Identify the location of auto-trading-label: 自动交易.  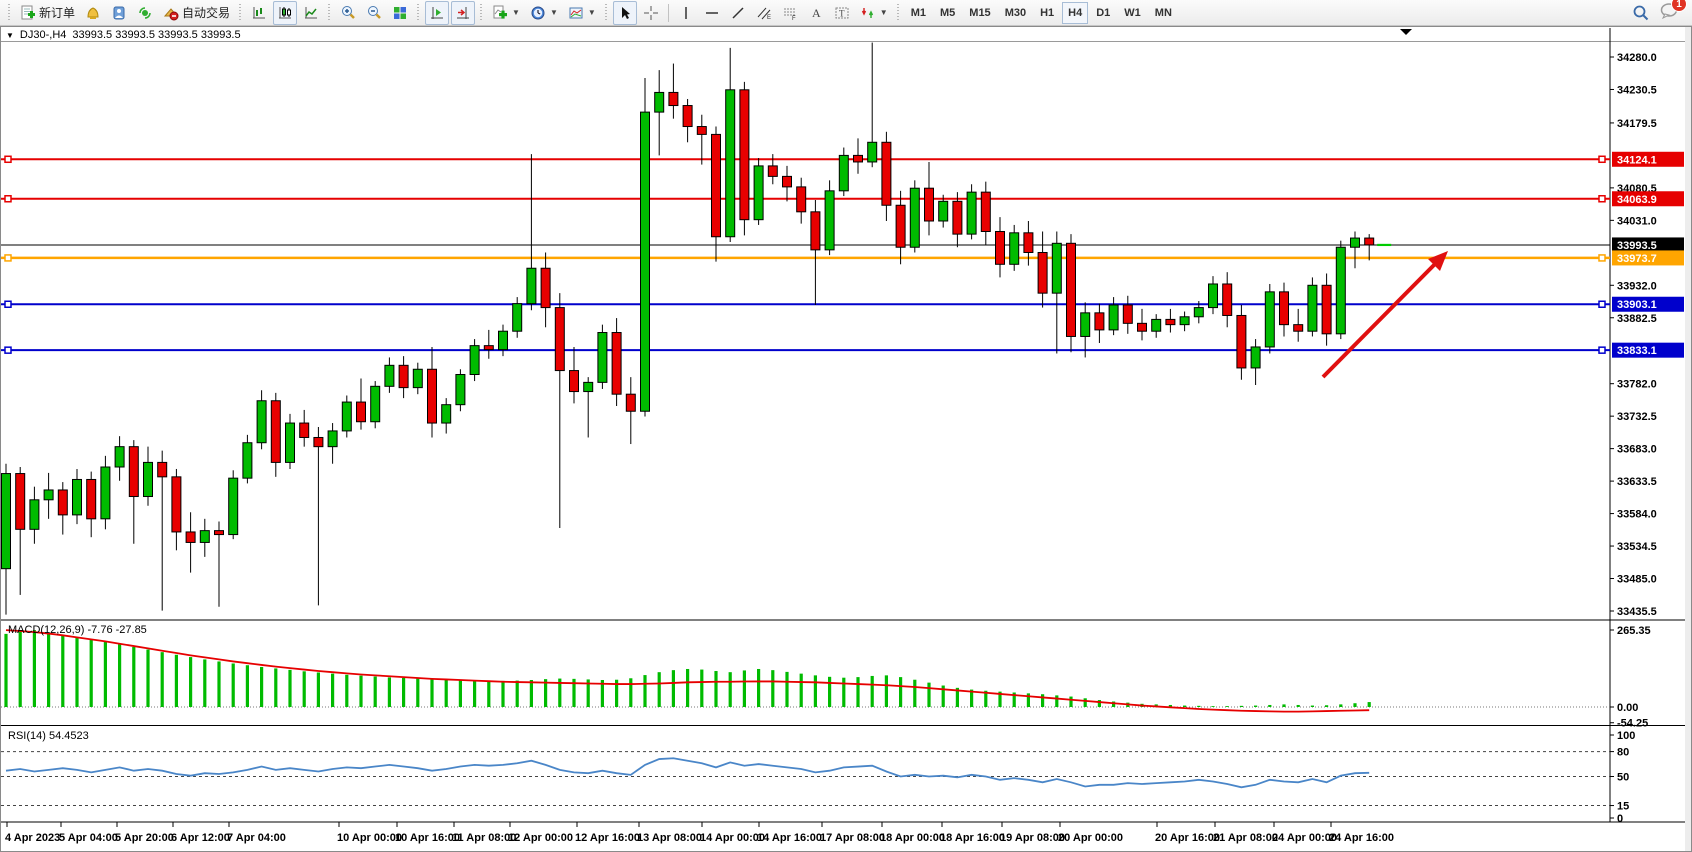
(206, 13).